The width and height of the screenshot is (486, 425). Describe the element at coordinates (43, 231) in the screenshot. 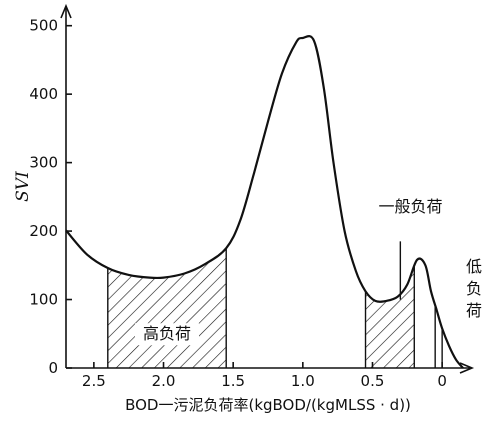

I see `y-tick-label: 200` at that location.